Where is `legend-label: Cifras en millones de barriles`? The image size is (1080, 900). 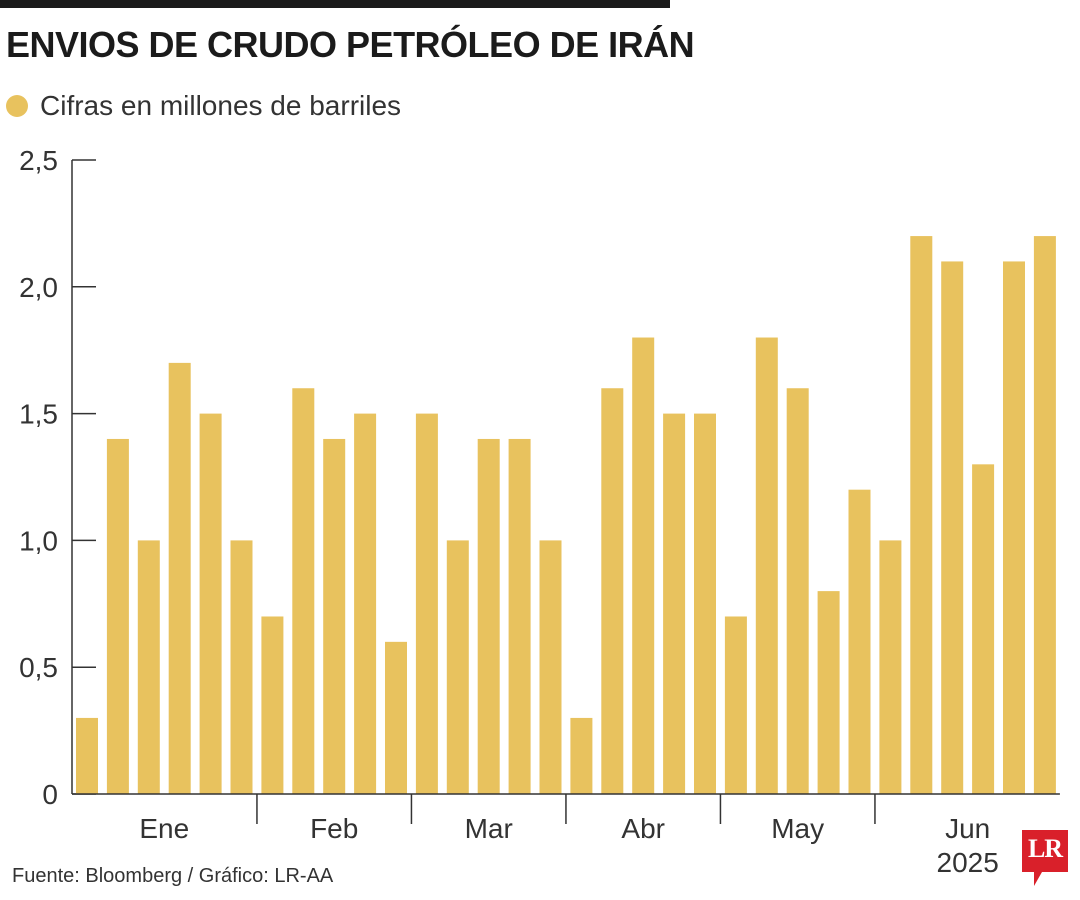 legend-label: Cifras en millones de barriles is located at coordinates (221, 105).